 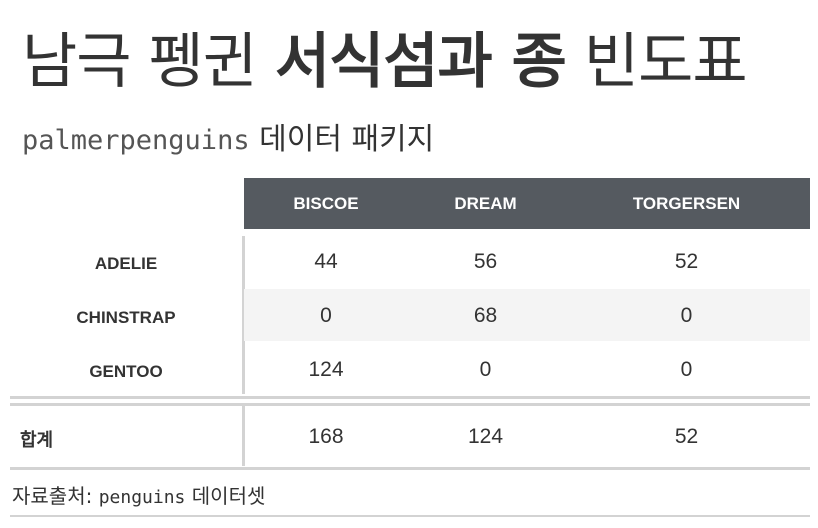 What do you see at coordinates (243, 315) in the screenshot?
I see `stub-divider` at bounding box center [243, 315].